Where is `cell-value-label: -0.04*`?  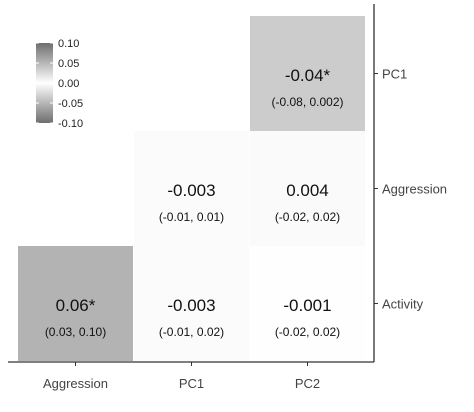 cell-value-label: -0.04* is located at coordinates (308, 75).